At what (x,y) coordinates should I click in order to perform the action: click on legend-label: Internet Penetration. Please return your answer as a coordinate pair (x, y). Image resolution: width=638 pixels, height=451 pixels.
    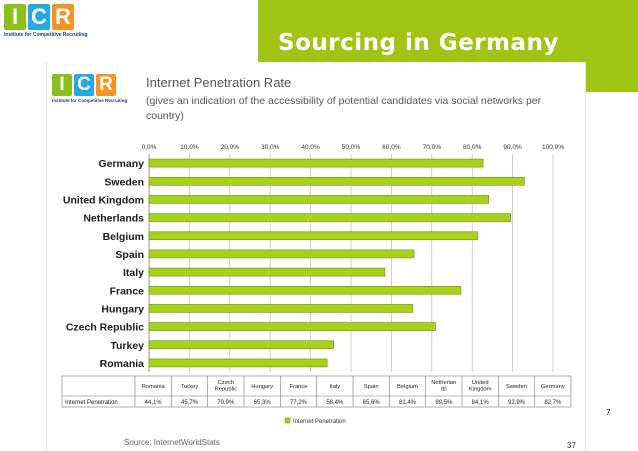
    Looking at the image, I should click on (319, 422).